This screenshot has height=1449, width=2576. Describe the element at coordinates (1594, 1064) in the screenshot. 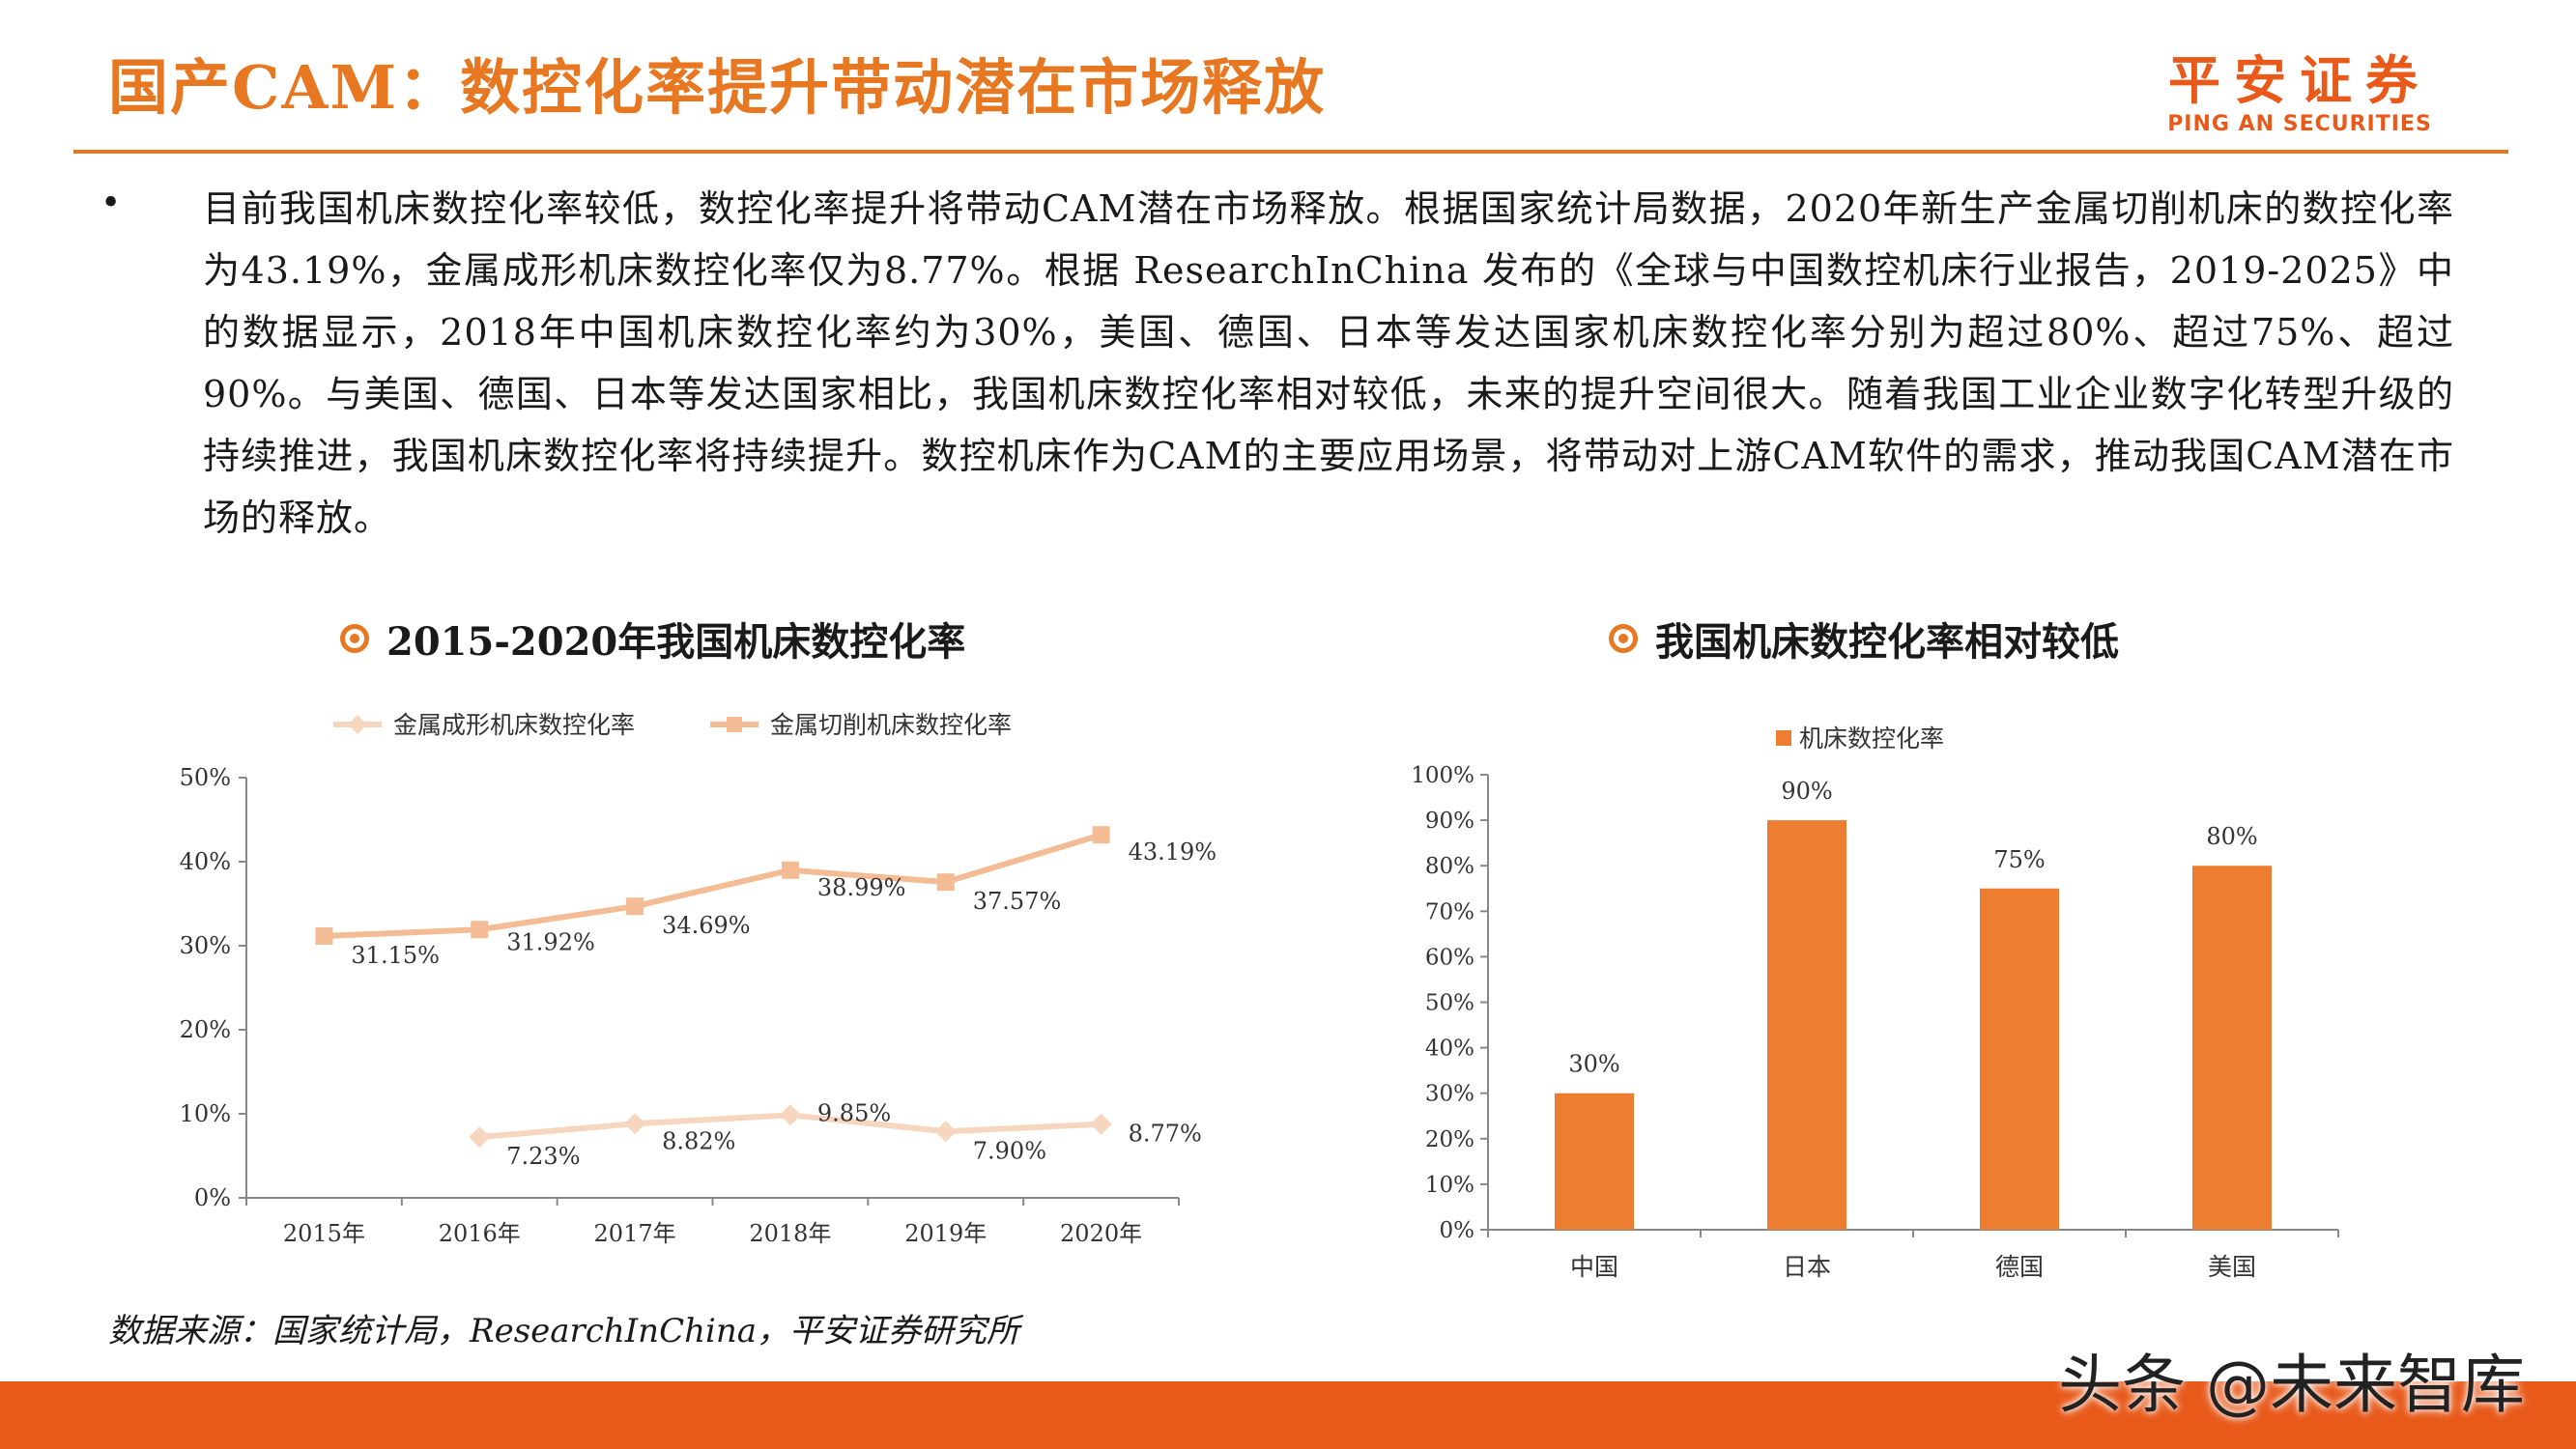

I see `data-label: 30%` at that location.